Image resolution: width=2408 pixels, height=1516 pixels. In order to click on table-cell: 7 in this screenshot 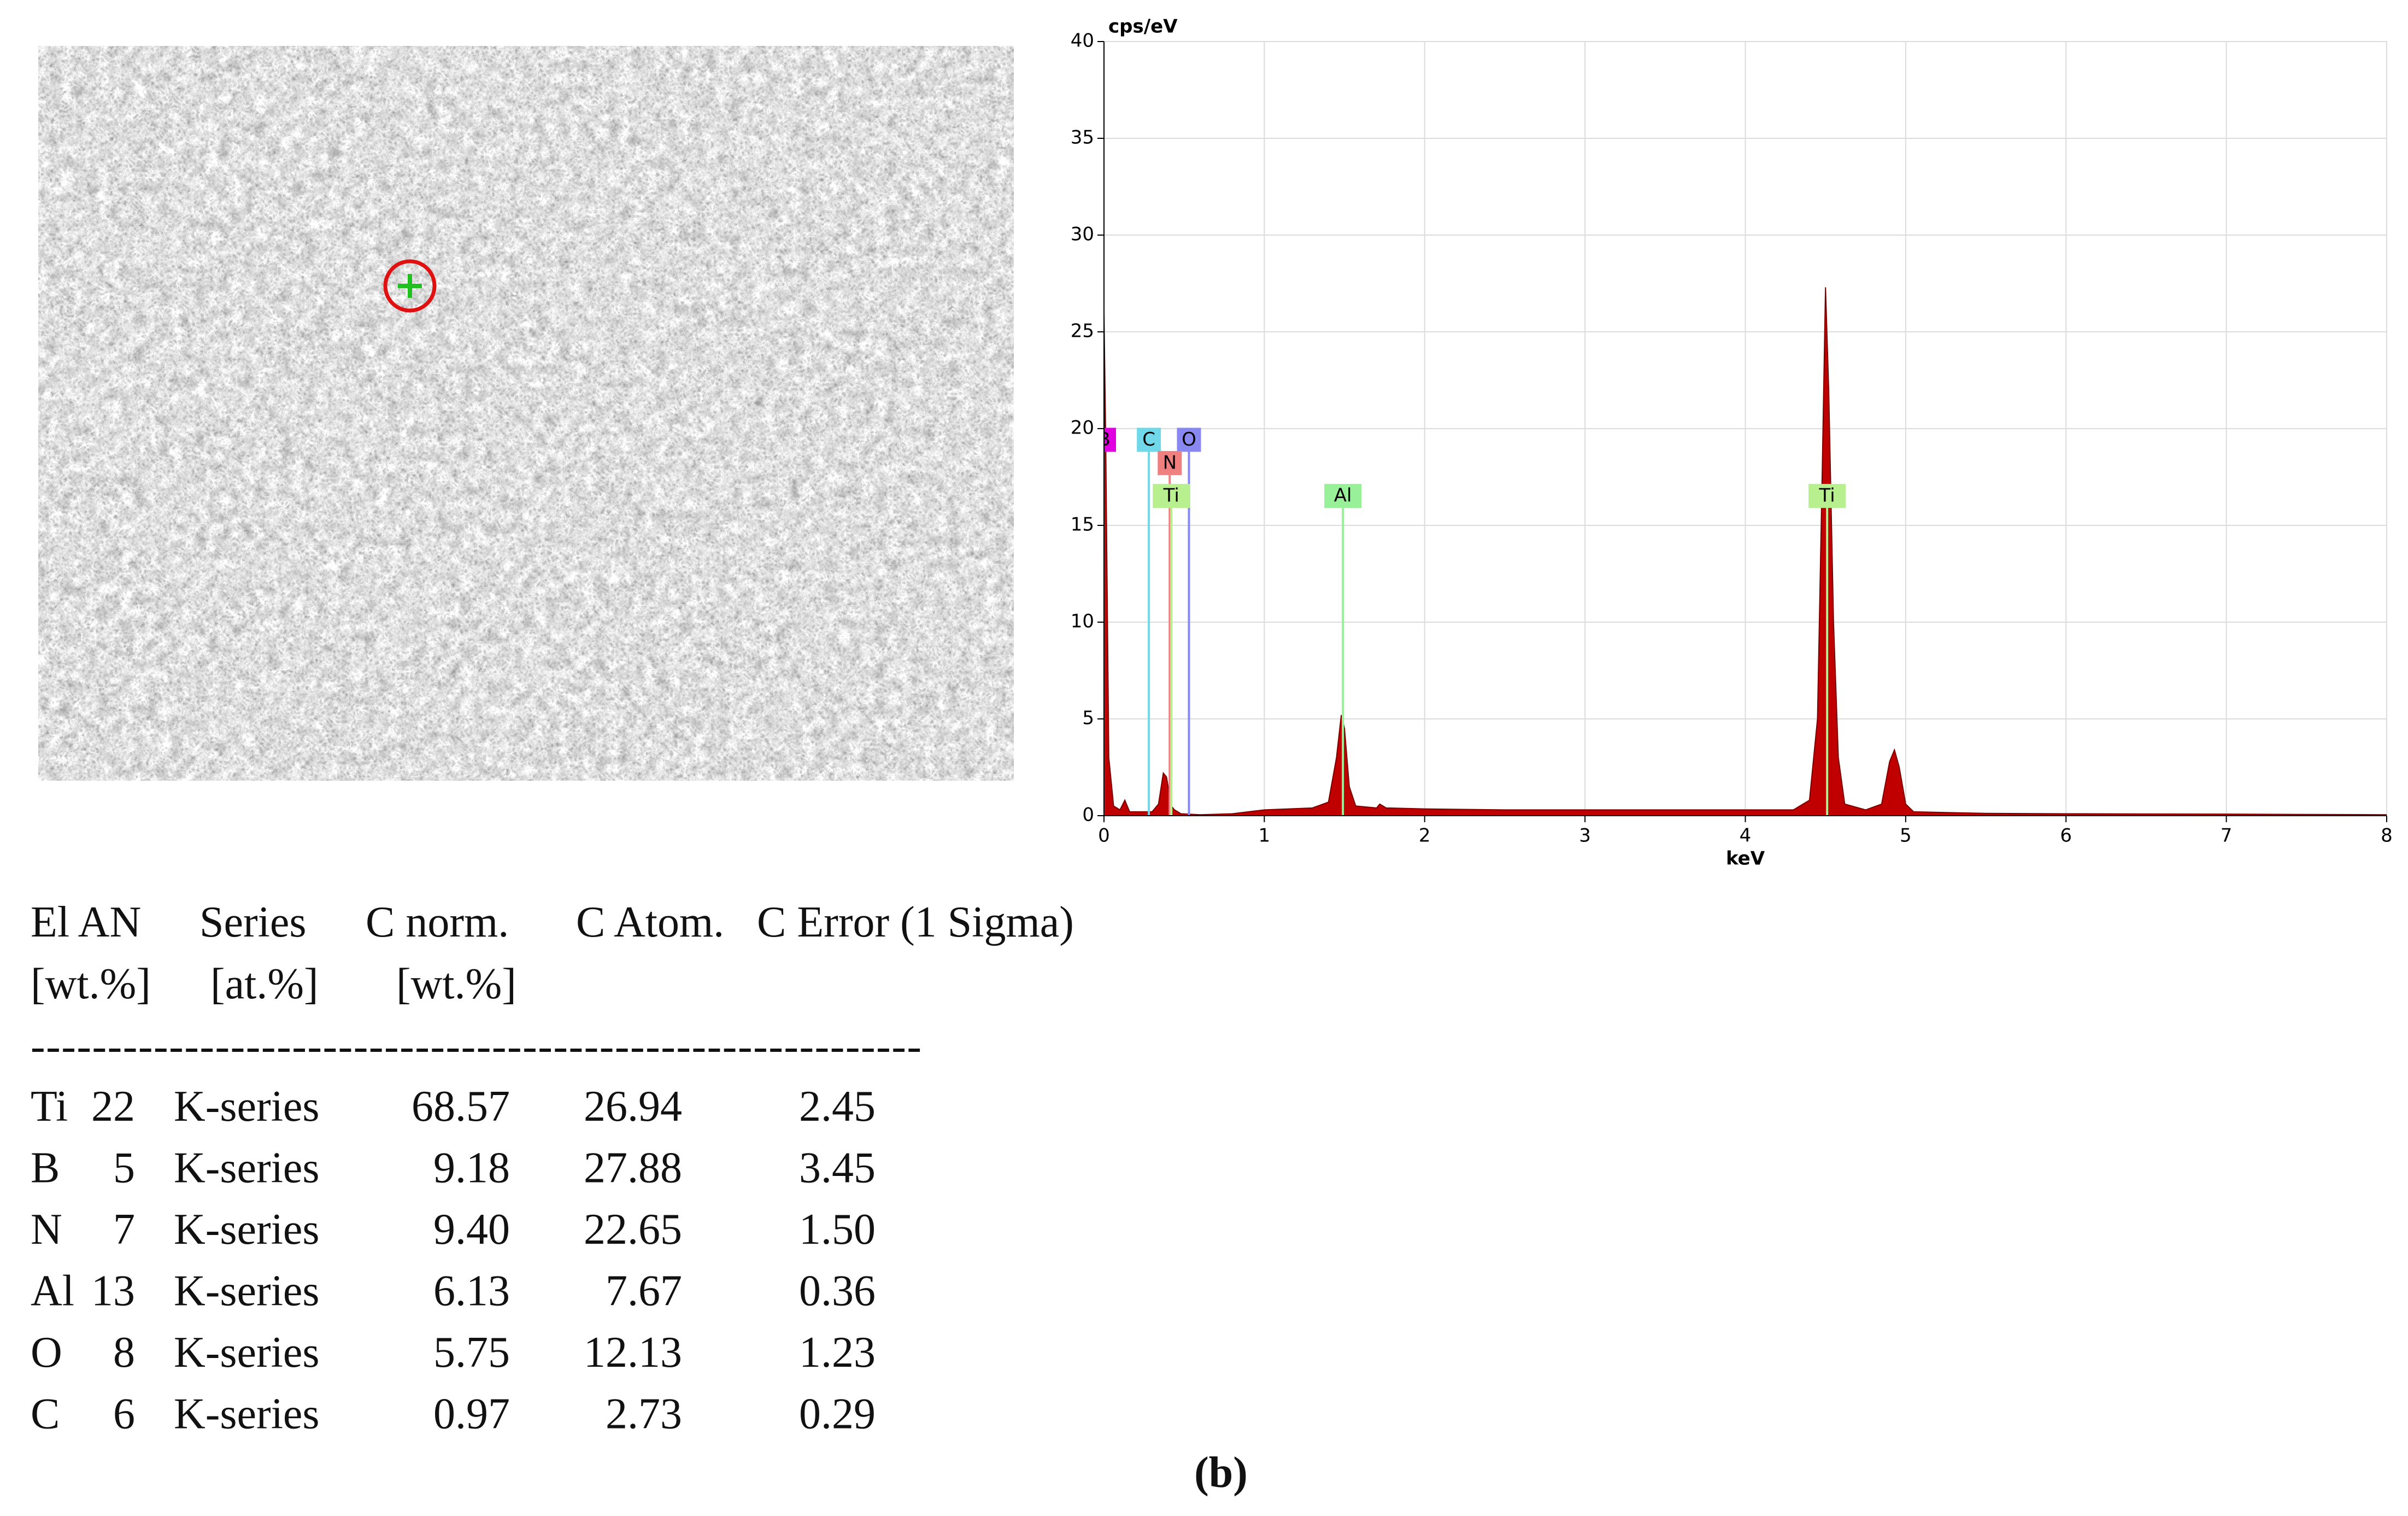, I will do `click(124, 1229)`.